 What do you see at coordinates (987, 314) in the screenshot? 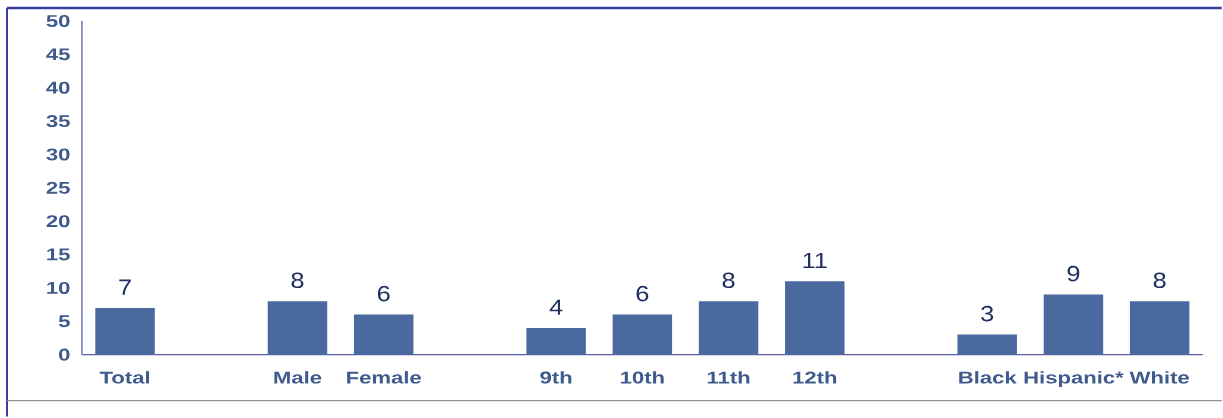
I see `data-label: 3` at bounding box center [987, 314].